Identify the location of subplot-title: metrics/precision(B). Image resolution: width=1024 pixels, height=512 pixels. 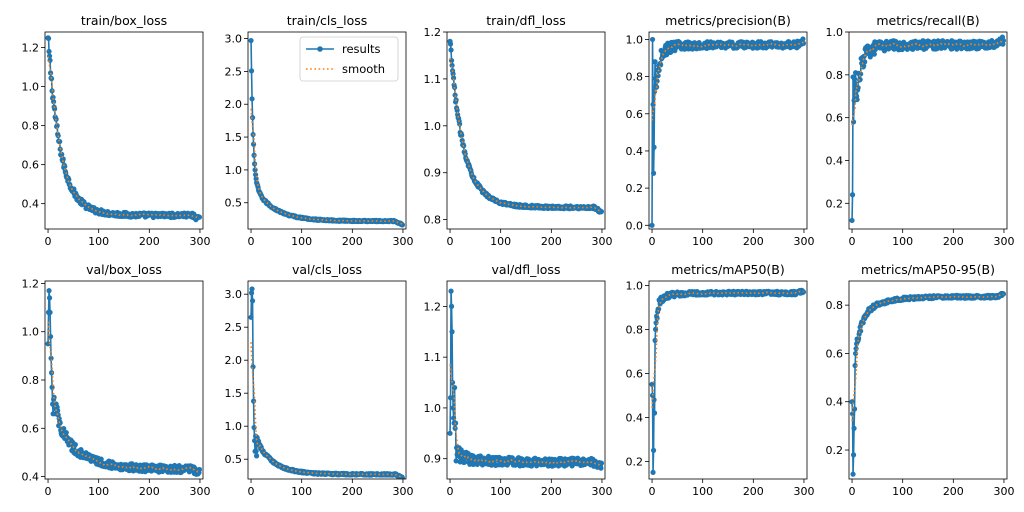
(728, 20).